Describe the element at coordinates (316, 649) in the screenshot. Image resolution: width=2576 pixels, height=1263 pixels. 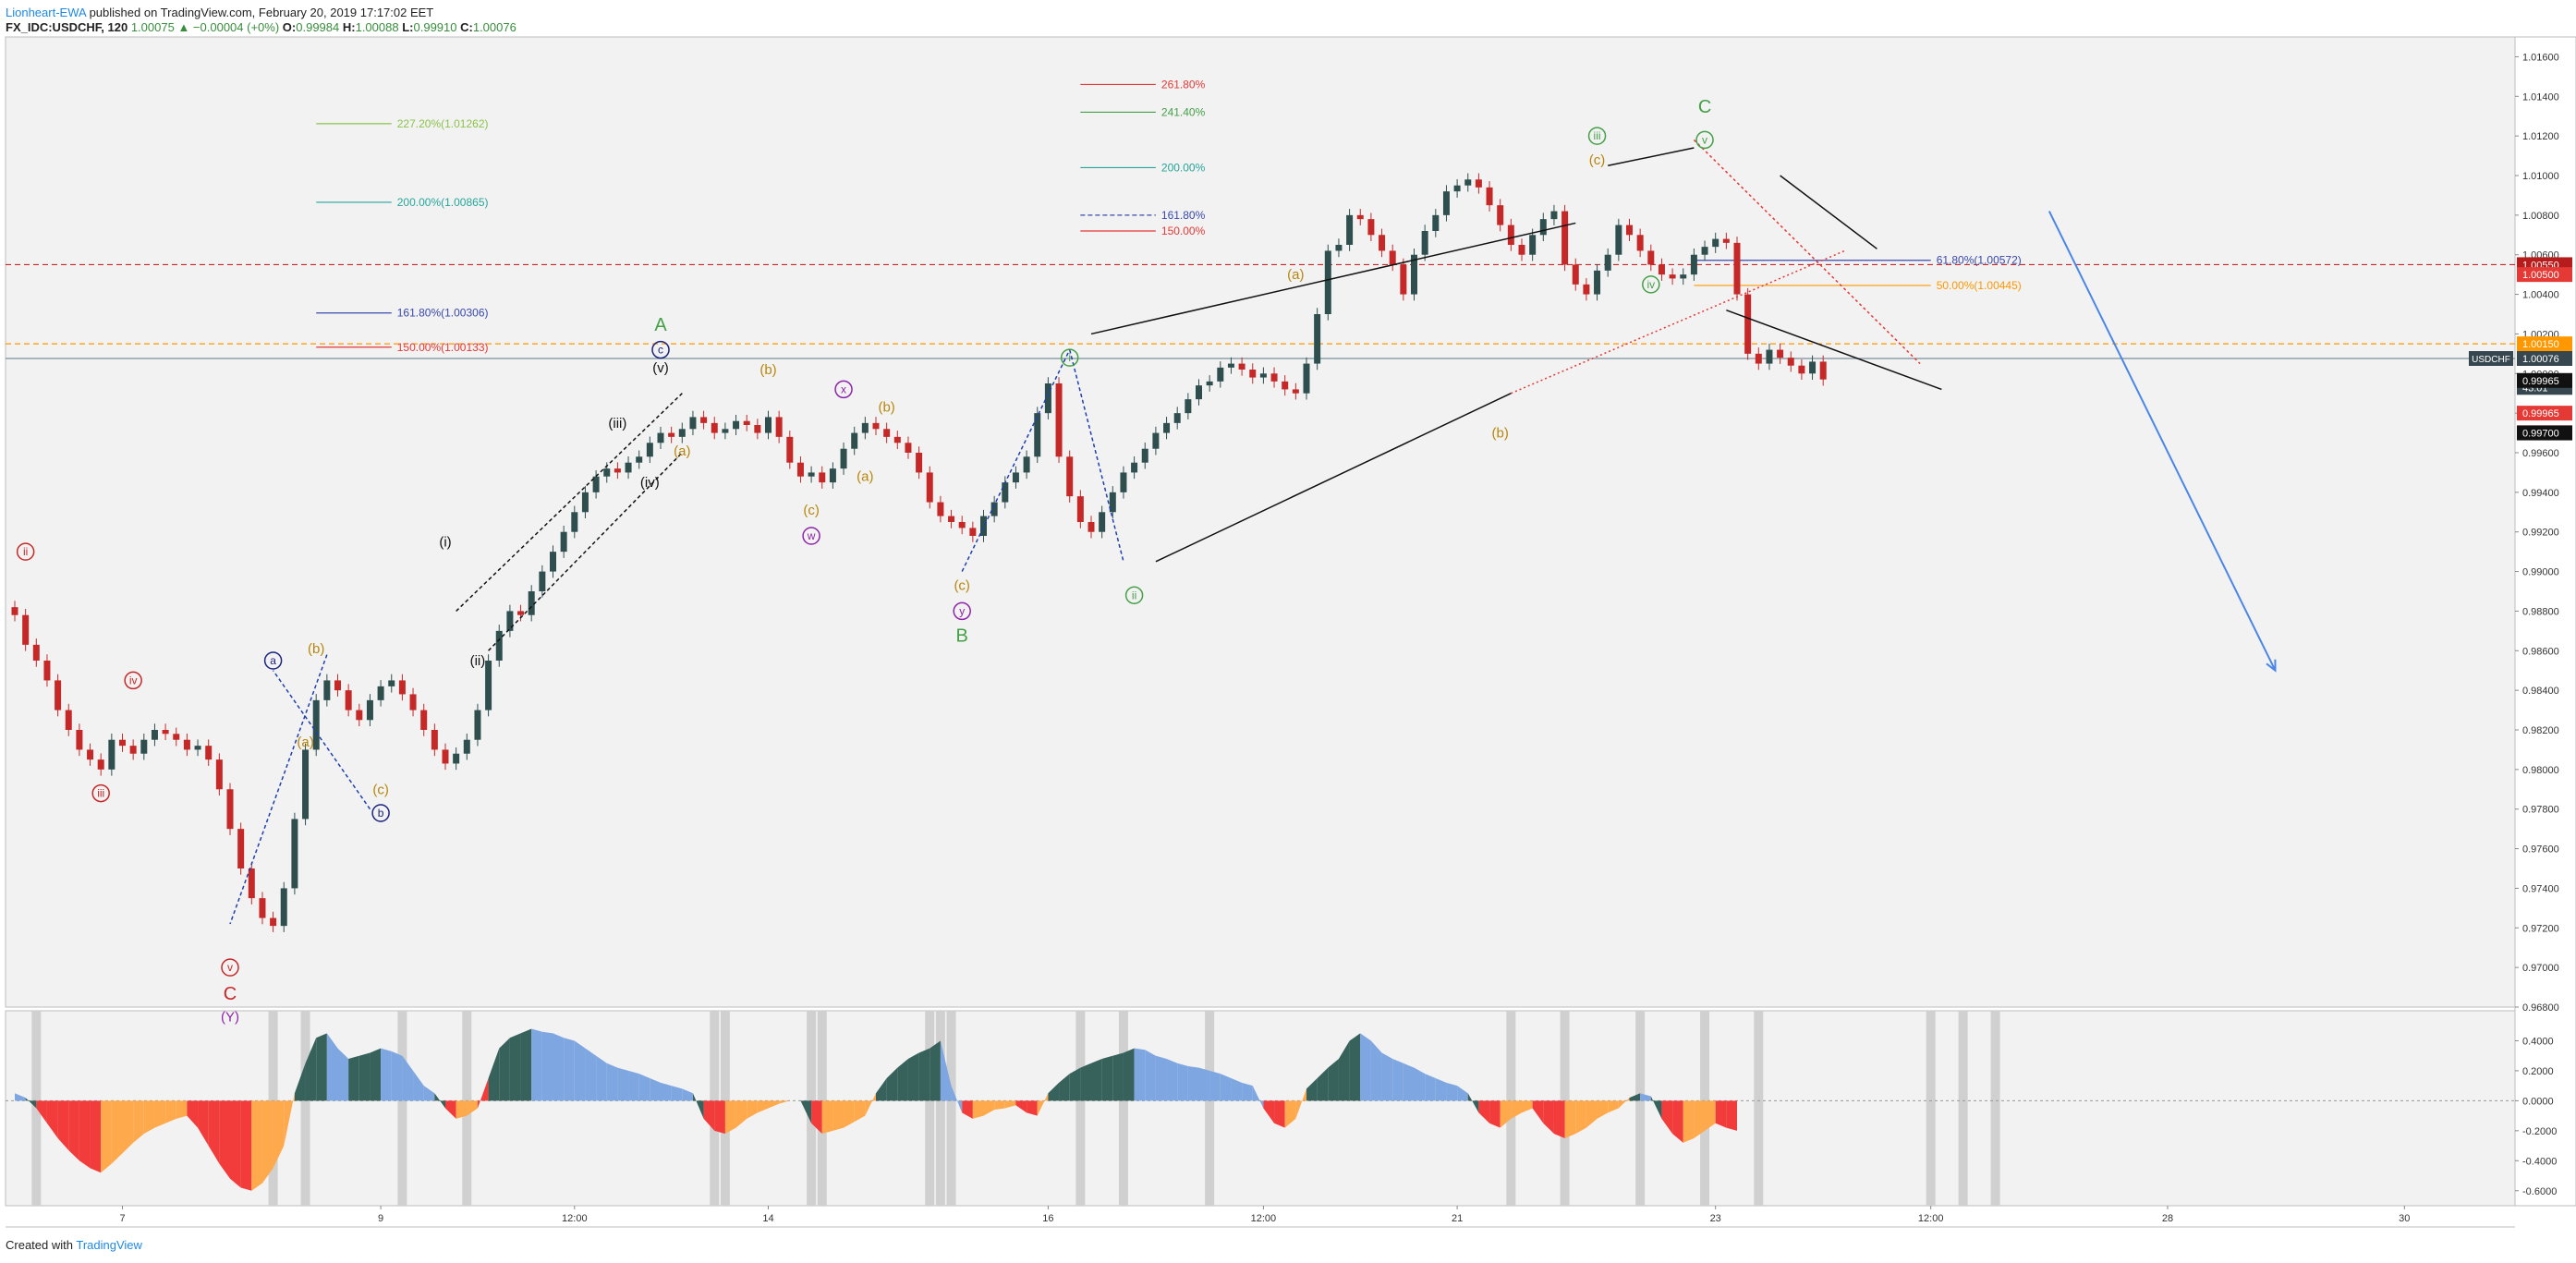
I see `wave-label: (b)` at that location.